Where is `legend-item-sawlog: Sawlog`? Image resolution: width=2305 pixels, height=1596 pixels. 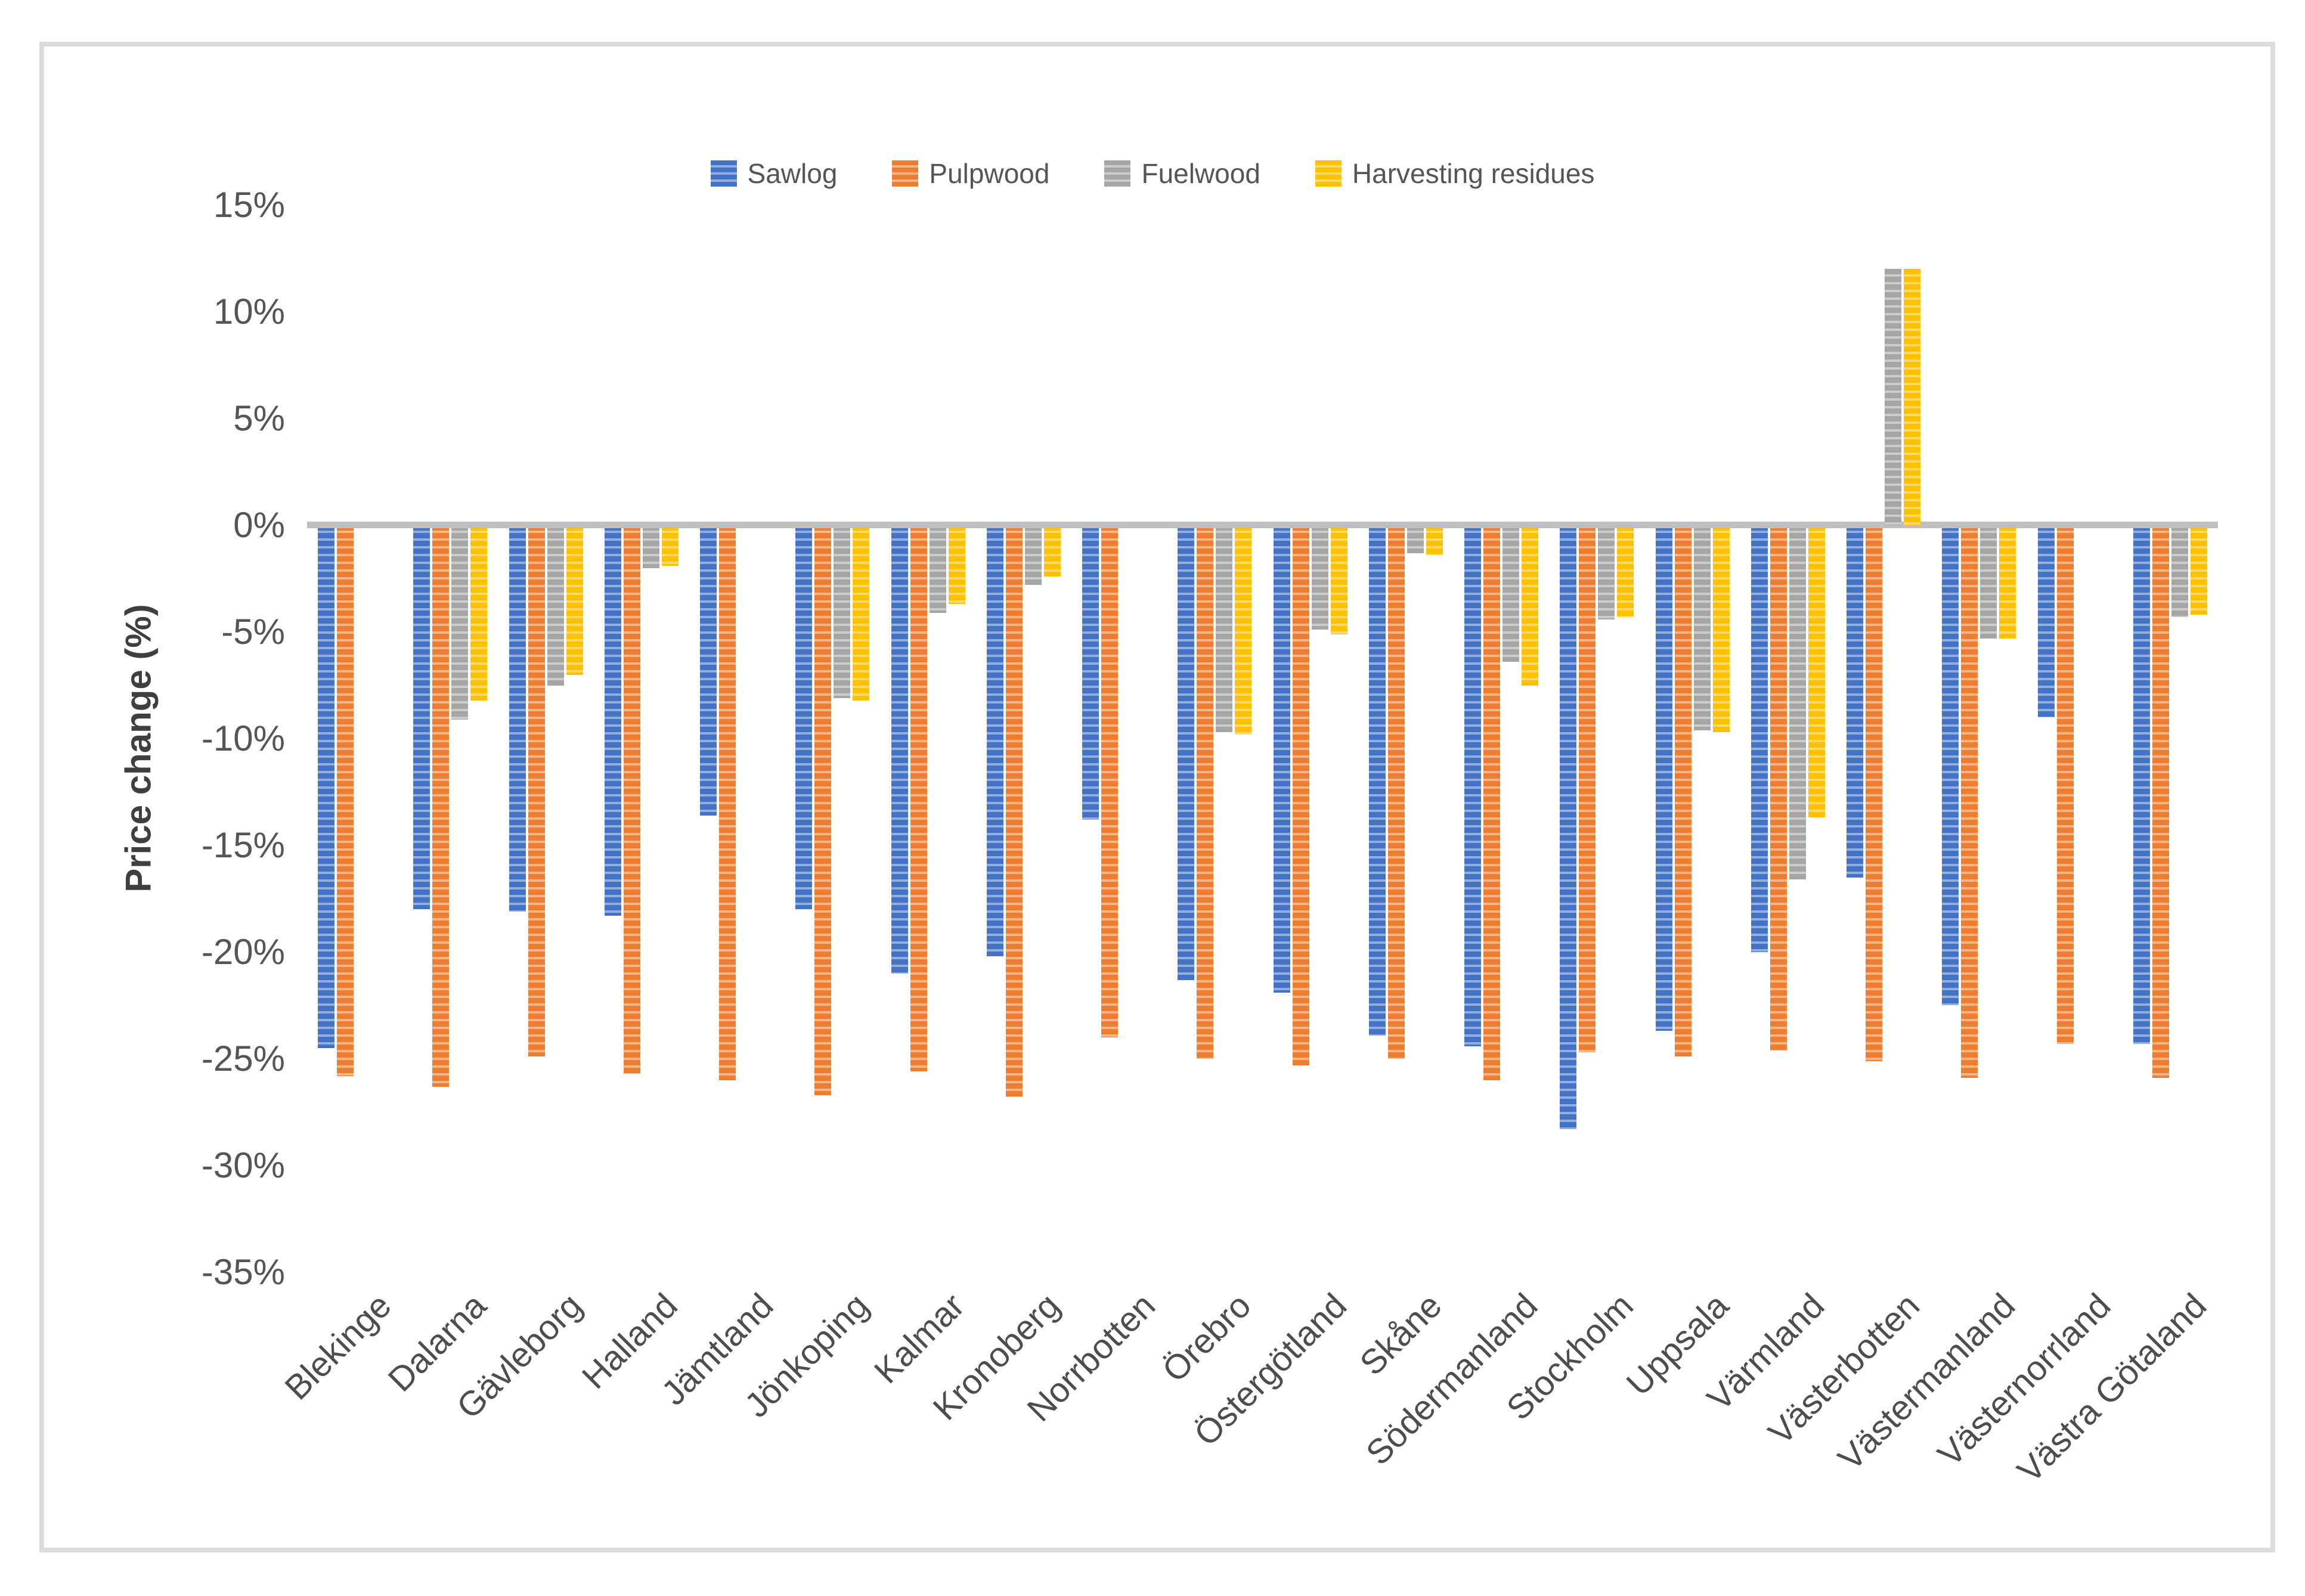
legend-item-sawlog: Sawlog is located at coordinates (774, 173).